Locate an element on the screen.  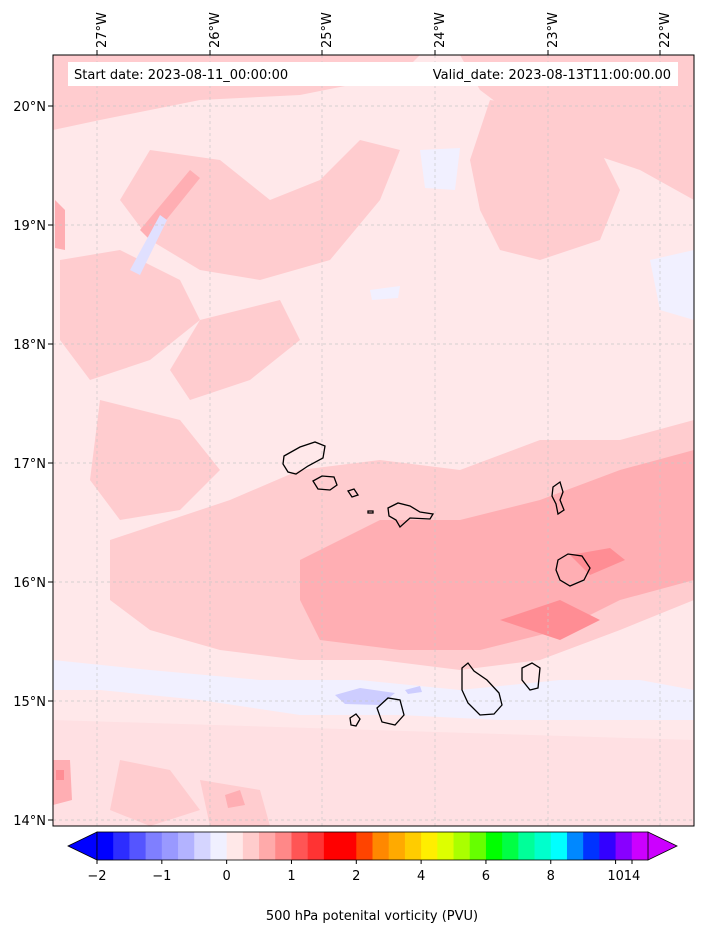
lat-tick-14n: 14°N is located at coordinates (29, 821).